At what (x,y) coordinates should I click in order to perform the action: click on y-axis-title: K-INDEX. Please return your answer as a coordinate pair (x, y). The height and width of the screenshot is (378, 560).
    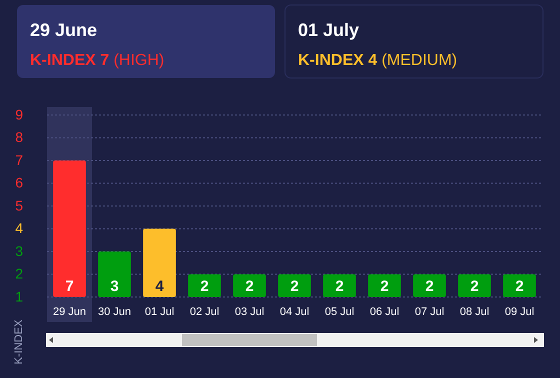
    Looking at the image, I should click on (19, 341).